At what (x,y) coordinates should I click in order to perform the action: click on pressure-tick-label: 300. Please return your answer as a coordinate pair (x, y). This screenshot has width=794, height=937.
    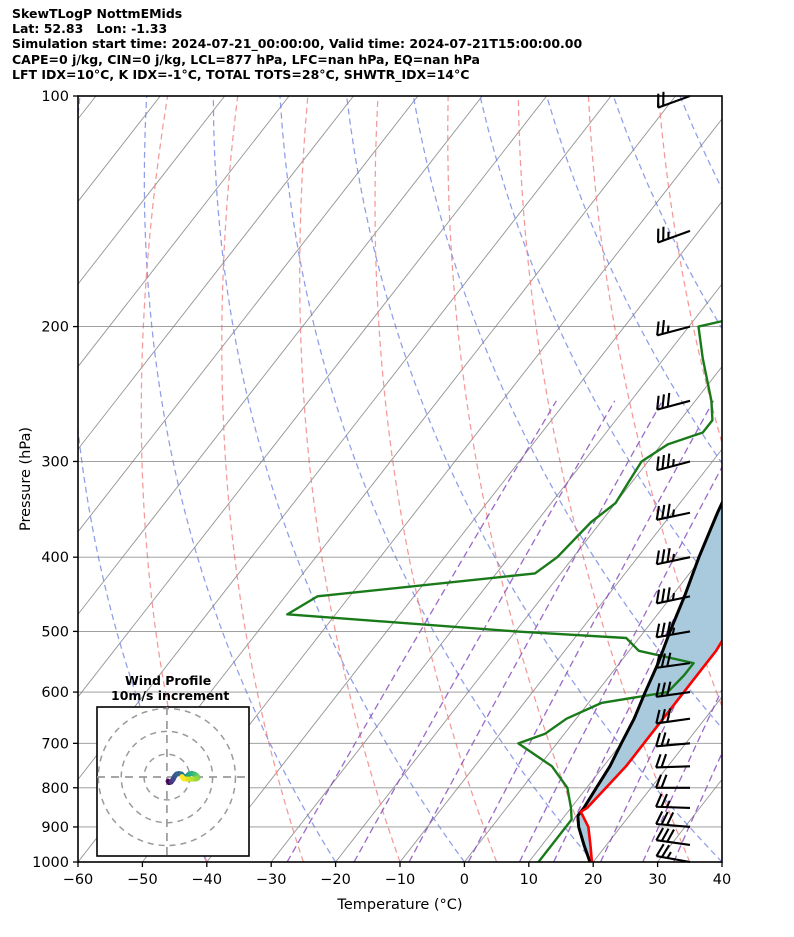
    Looking at the image, I should click on (55, 462).